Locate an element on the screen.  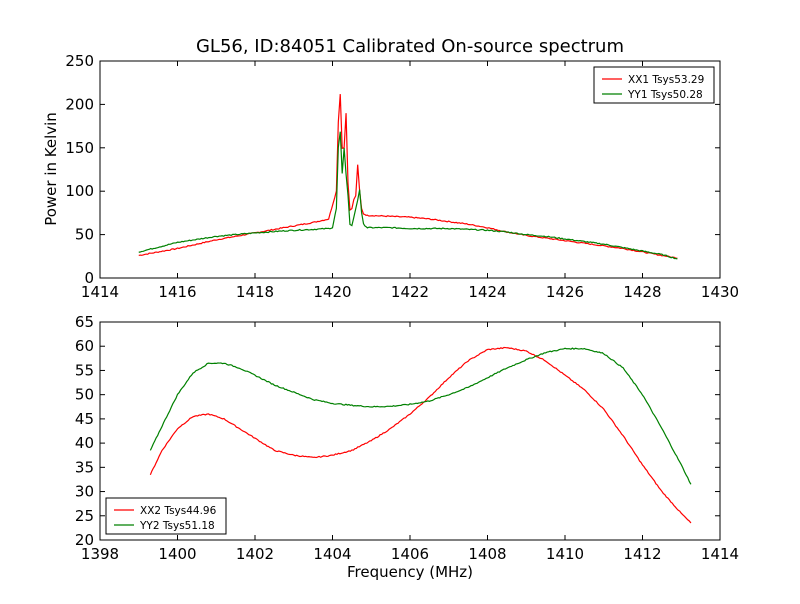
y-tick-label: 20 is located at coordinates (84, 540).